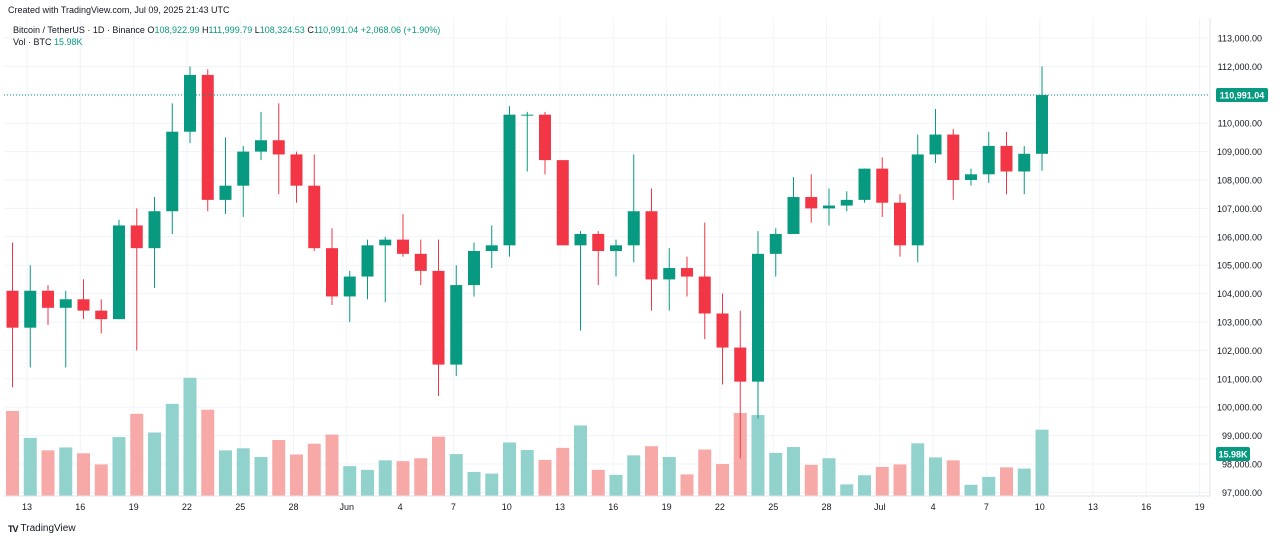 This screenshot has height=542, width=1280. I want to click on volume-badge, so click(1233, 454).